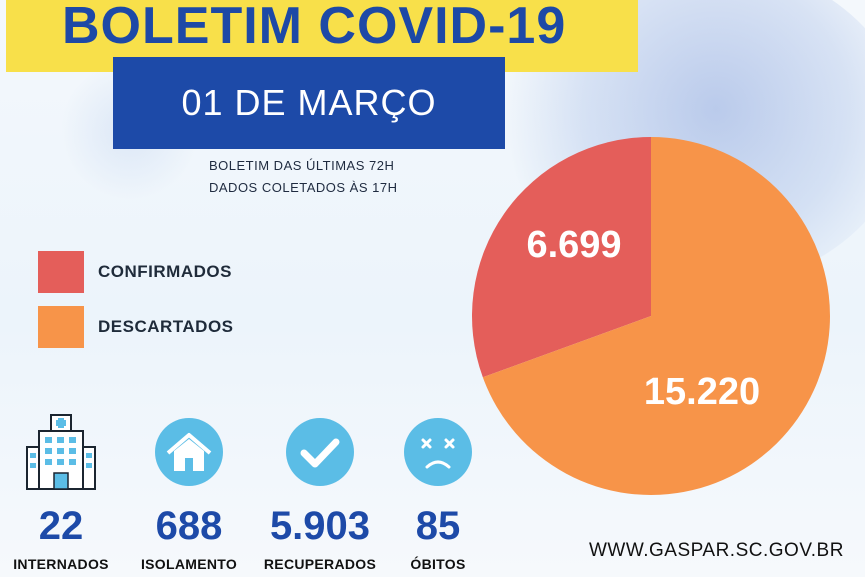 Image resolution: width=865 pixels, height=577 pixels. I want to click on stat-obitos: 85 ÓBITOS, so click(438, 492).